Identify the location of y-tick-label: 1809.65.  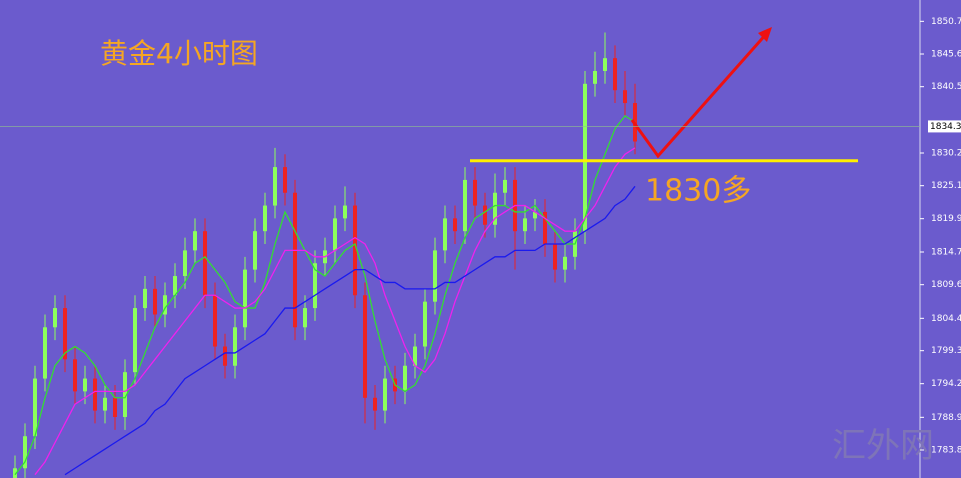
(946, 285).